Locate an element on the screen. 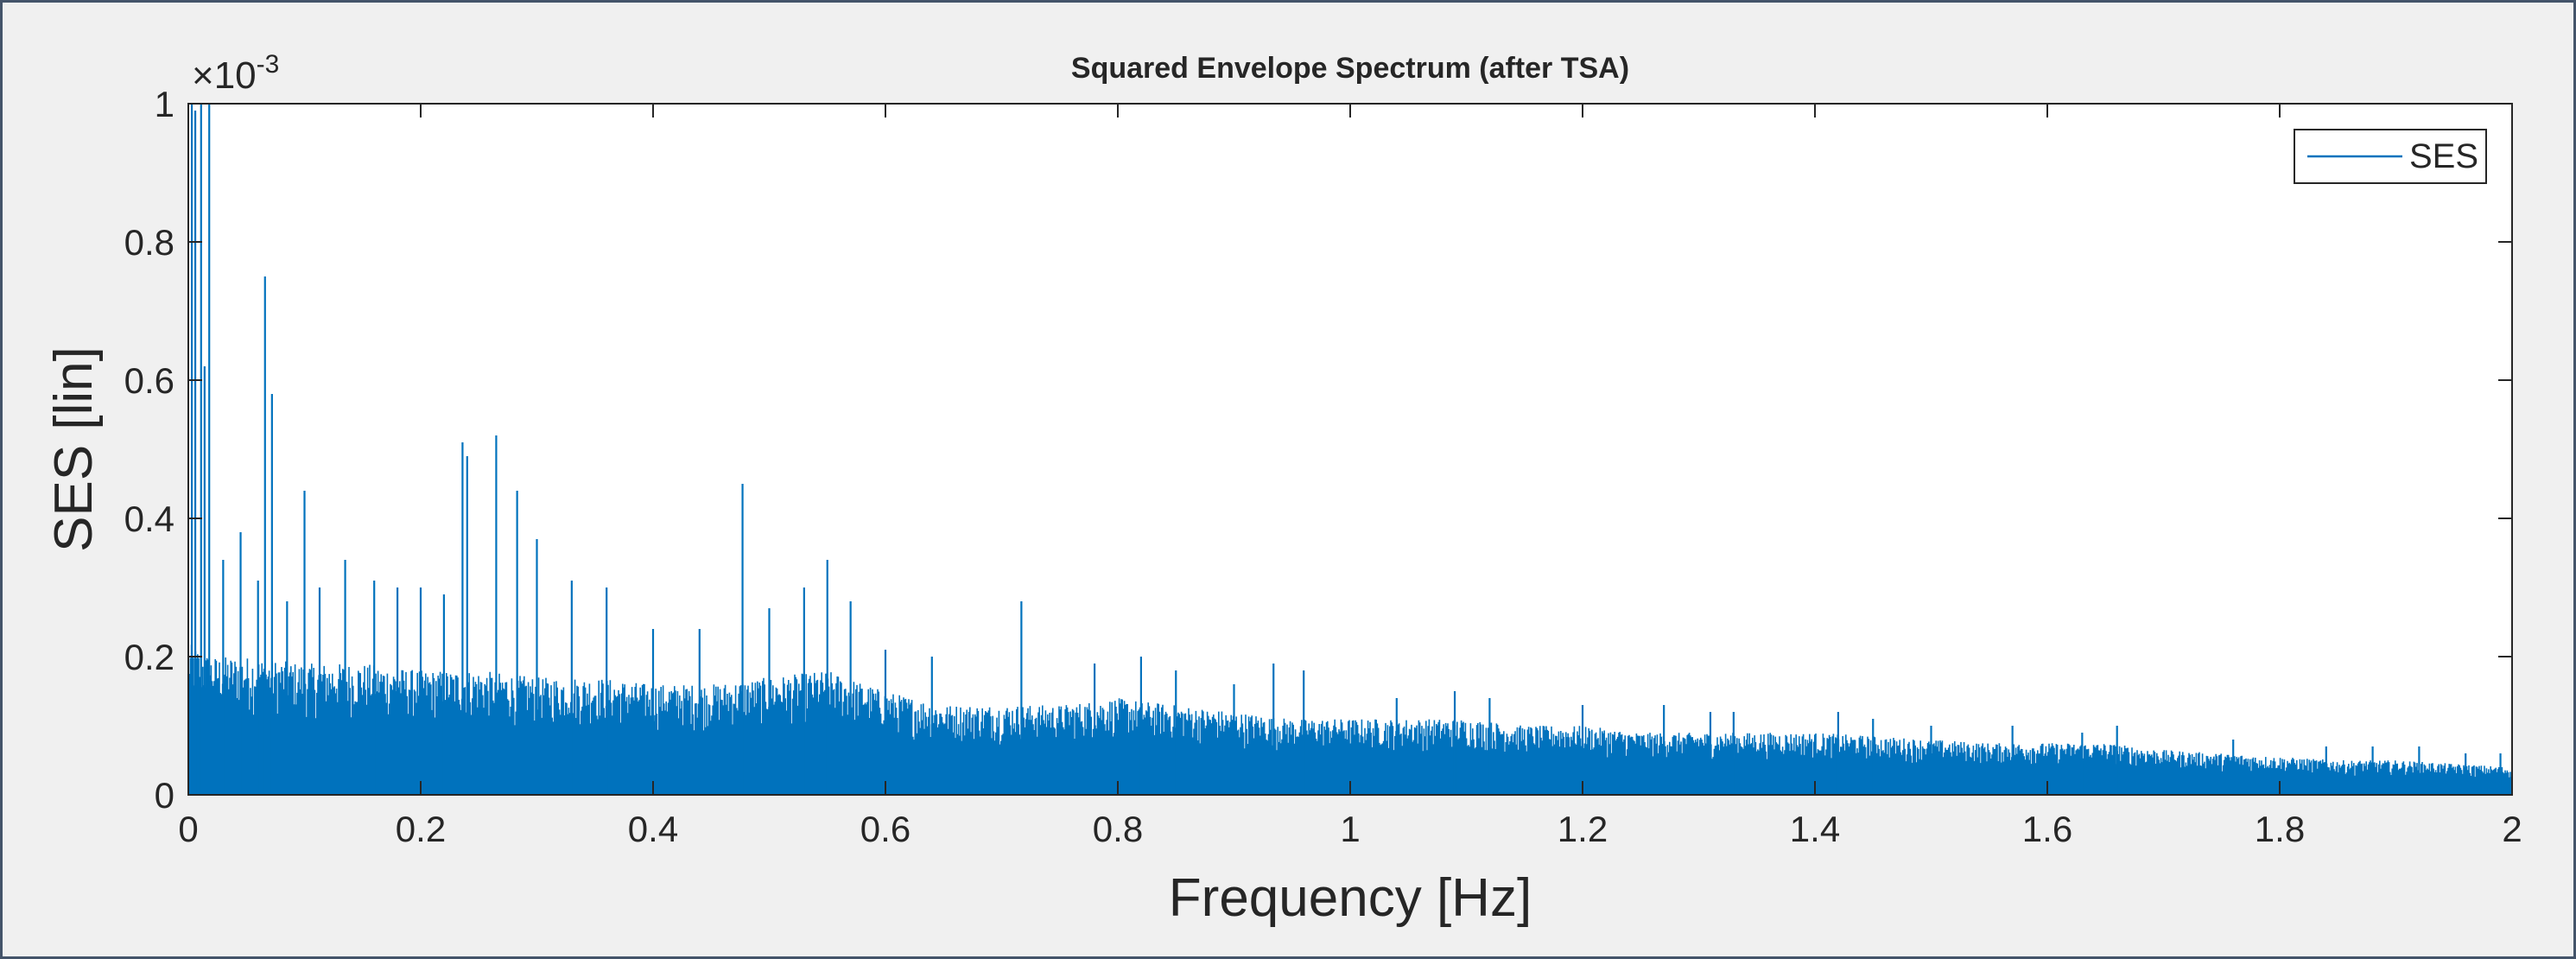 This screenshot has height=959, width=2576. x-tick-label: 2 is located at coordinates (2512, 829).